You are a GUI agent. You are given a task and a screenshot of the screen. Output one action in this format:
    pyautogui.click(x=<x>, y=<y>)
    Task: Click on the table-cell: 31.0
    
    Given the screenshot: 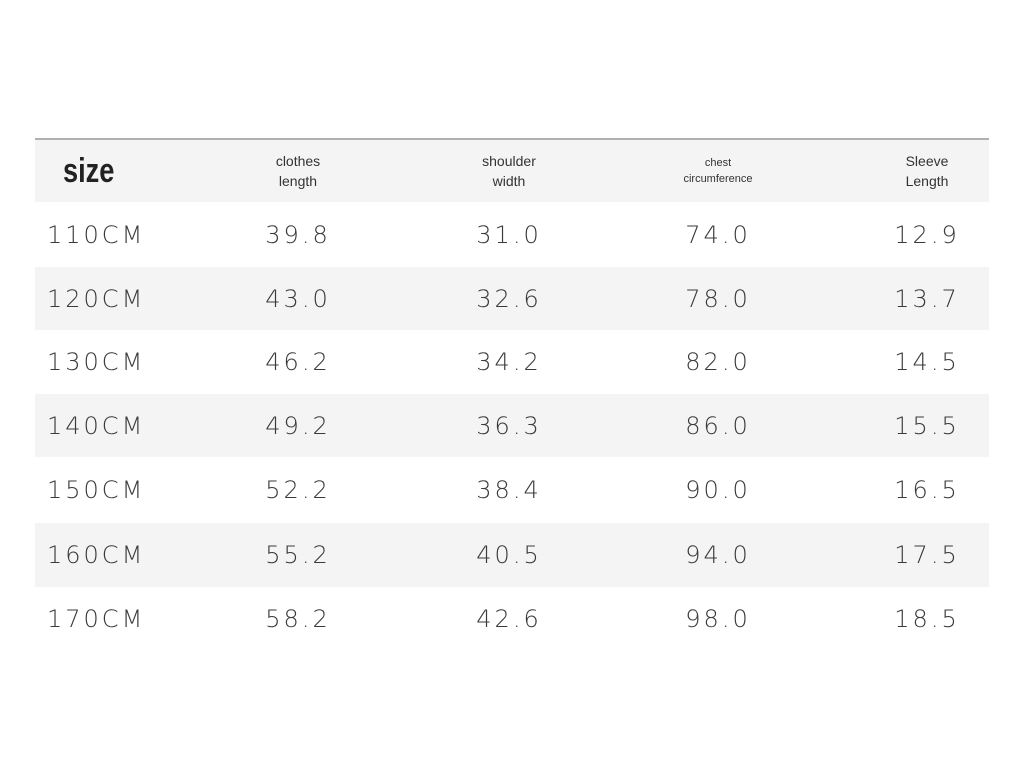 What is the action you would take?
    pyautogui.click(x=508, y=234)
    